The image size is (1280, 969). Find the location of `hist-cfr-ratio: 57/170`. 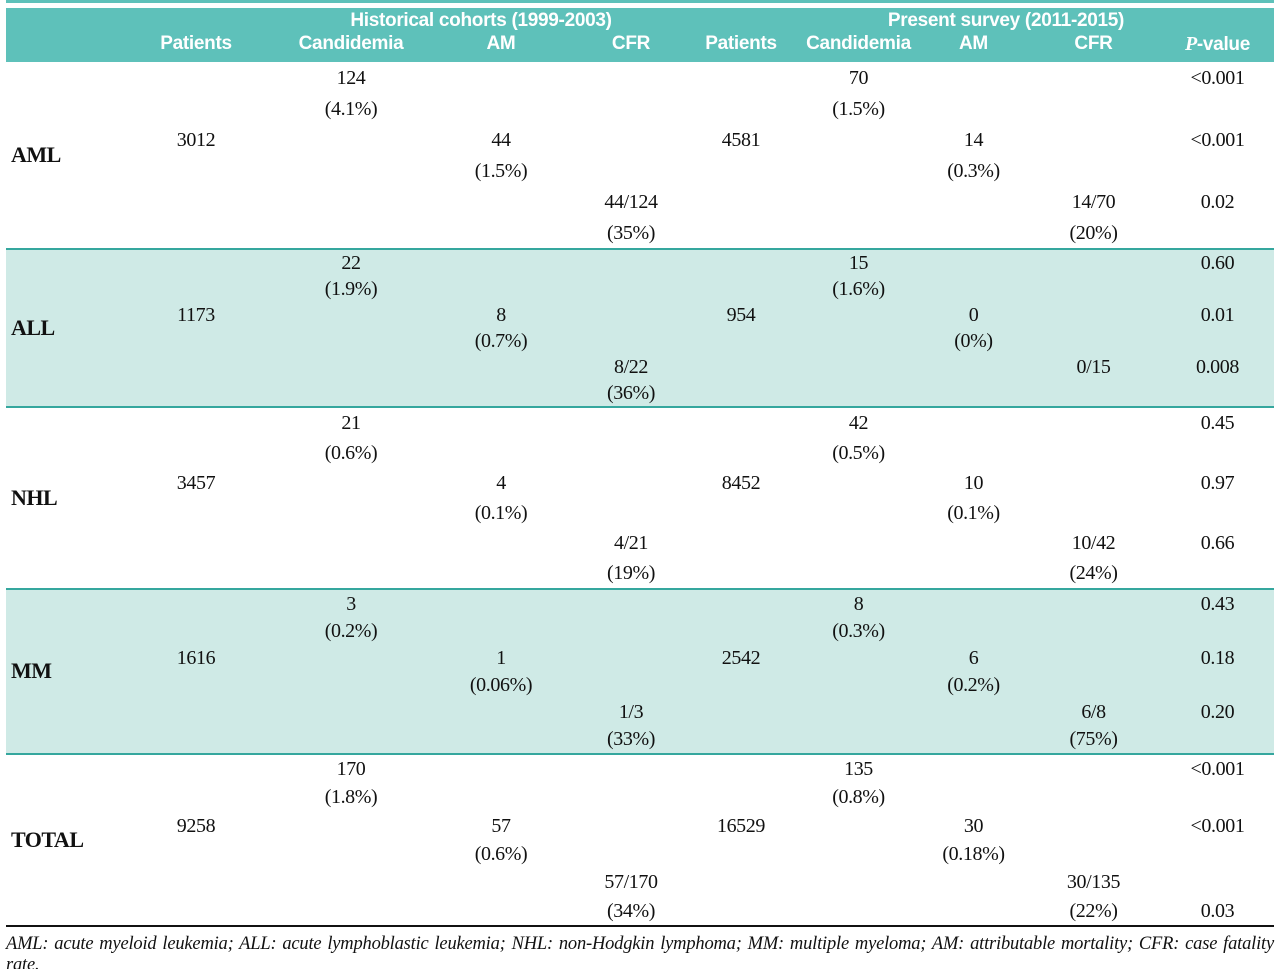

hist-cfr-ratio: 57/170 is located at coordinates (631, 882).